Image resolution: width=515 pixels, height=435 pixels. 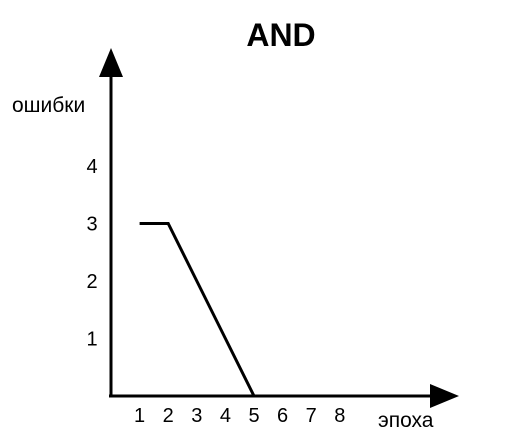 I want to click on y-axis-label: ошибки, so click(x=48, y=105).